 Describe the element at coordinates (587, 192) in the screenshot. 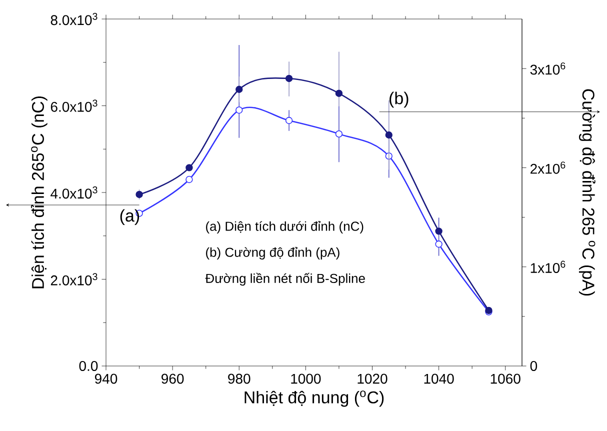

I see `y2-axis-title: Cường độ đỉnh 265 $^{o}$C (pA)` at that location.